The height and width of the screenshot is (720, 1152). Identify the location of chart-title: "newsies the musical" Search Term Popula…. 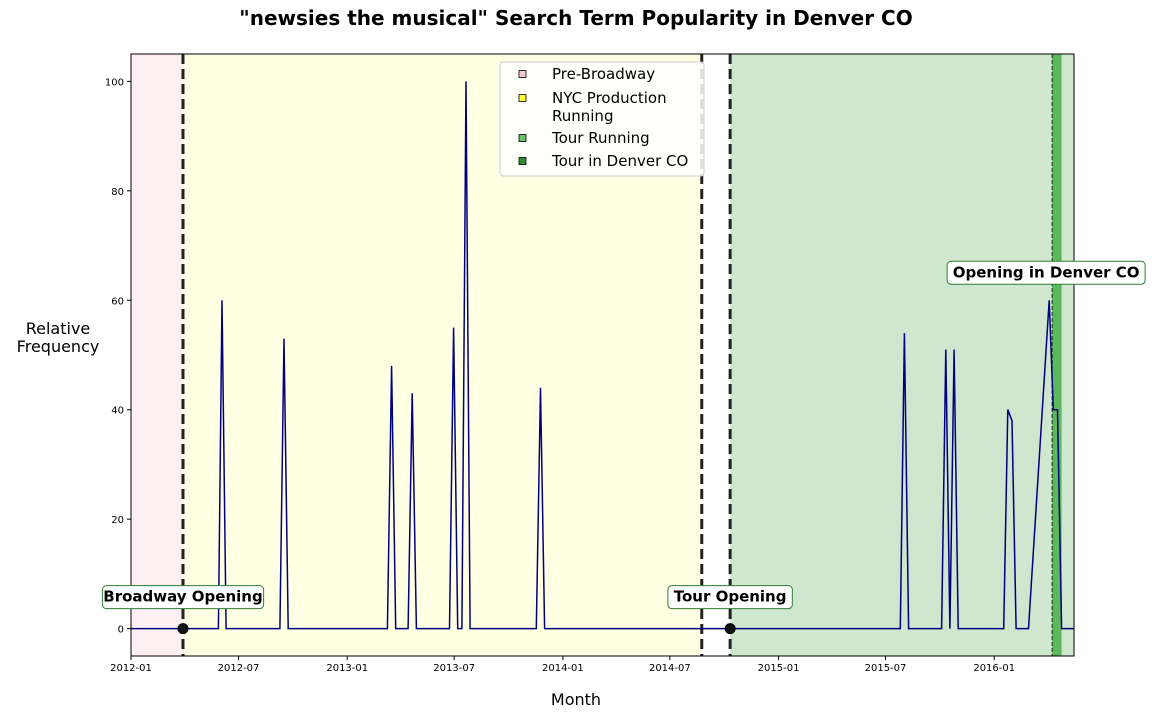
(576, 18).